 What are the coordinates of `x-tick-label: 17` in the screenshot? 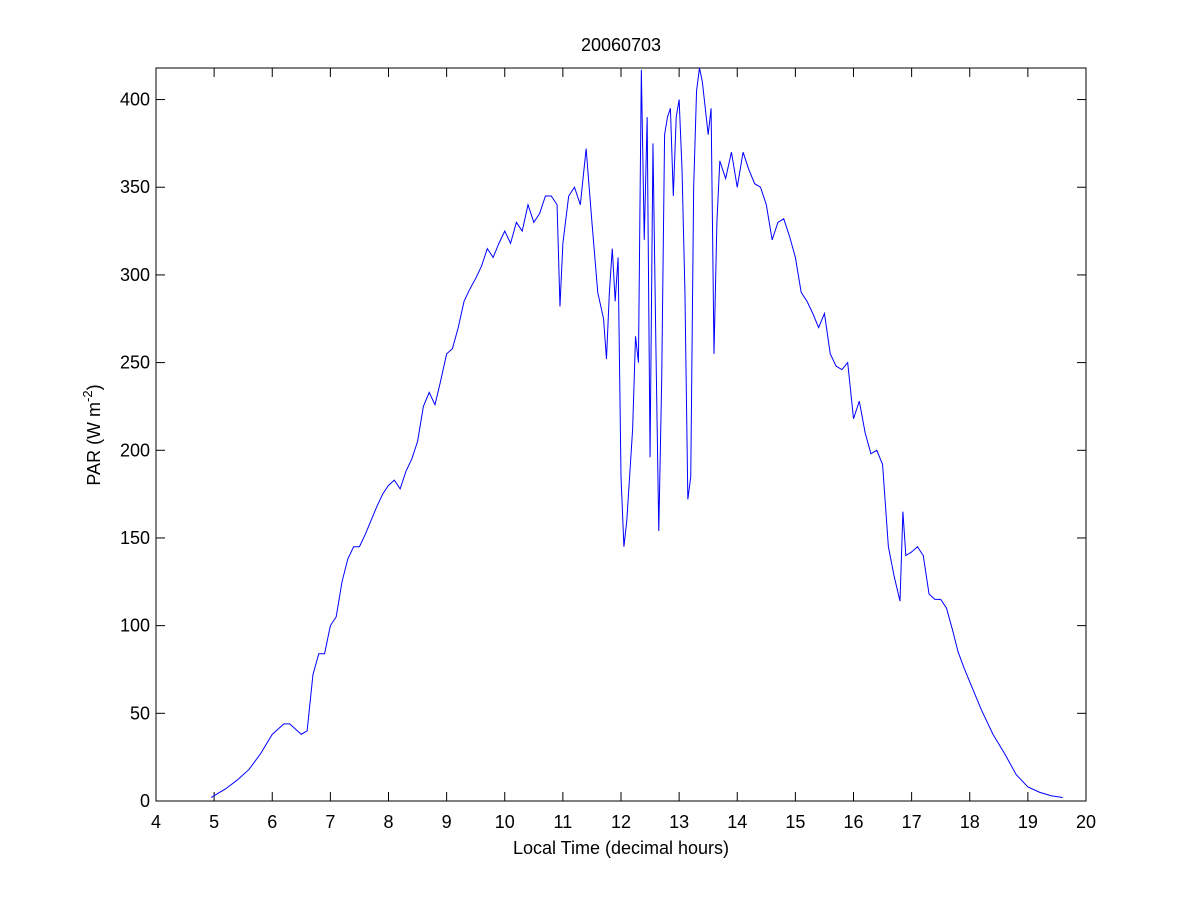 It's located at (912, 822).